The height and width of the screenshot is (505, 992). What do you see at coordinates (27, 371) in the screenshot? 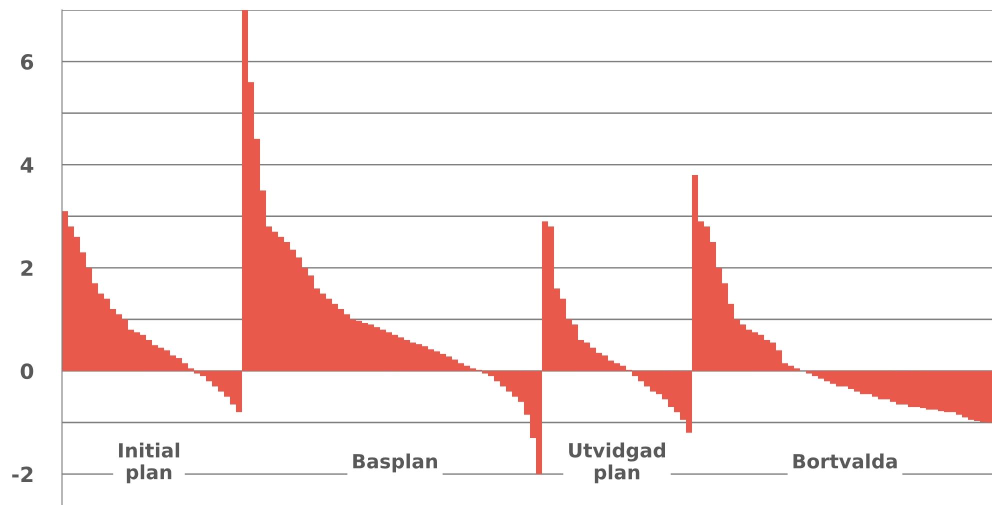
I see `y-tick-label: 0` at bounding box center [27, 371].